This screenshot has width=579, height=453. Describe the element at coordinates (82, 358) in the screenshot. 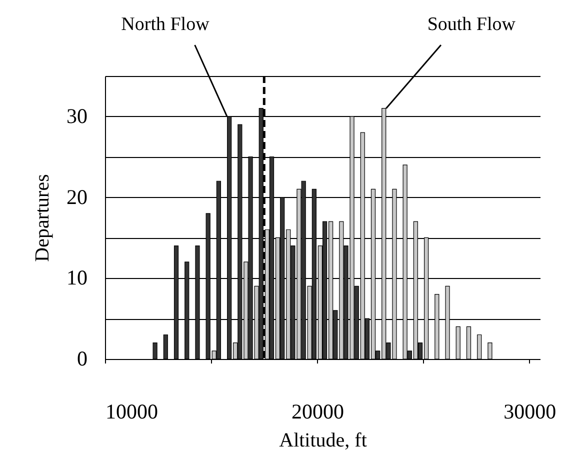

I see `y-tick-label: 0` at that location.